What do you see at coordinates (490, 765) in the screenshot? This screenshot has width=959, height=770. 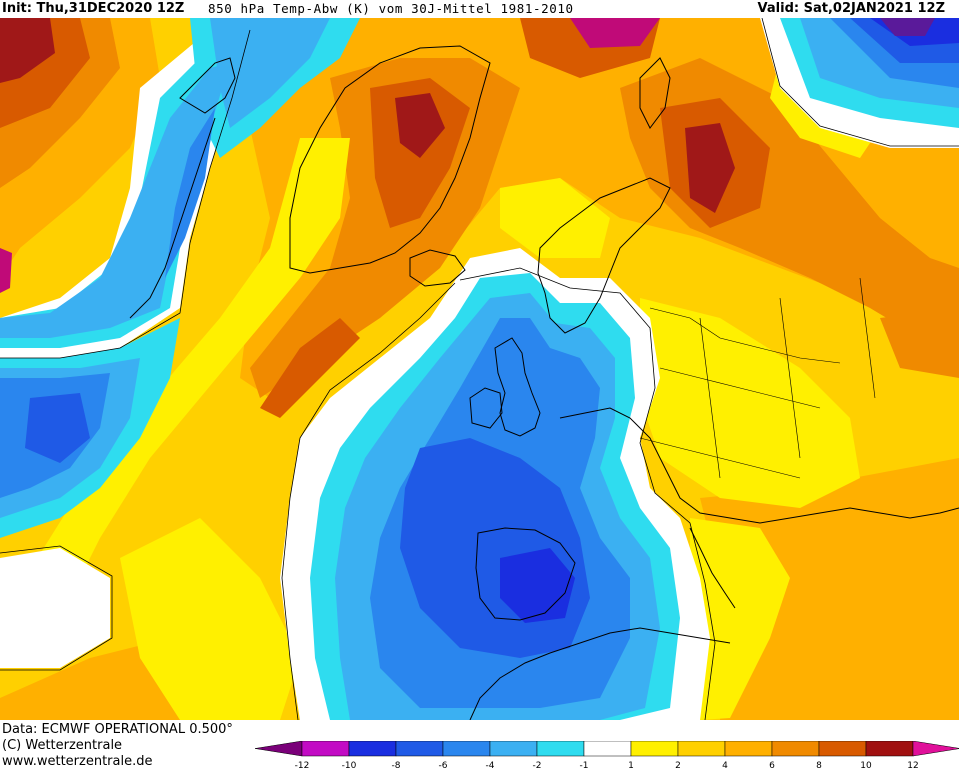 I see `legend-tick-label: -4` at bounding box center [490, 765].